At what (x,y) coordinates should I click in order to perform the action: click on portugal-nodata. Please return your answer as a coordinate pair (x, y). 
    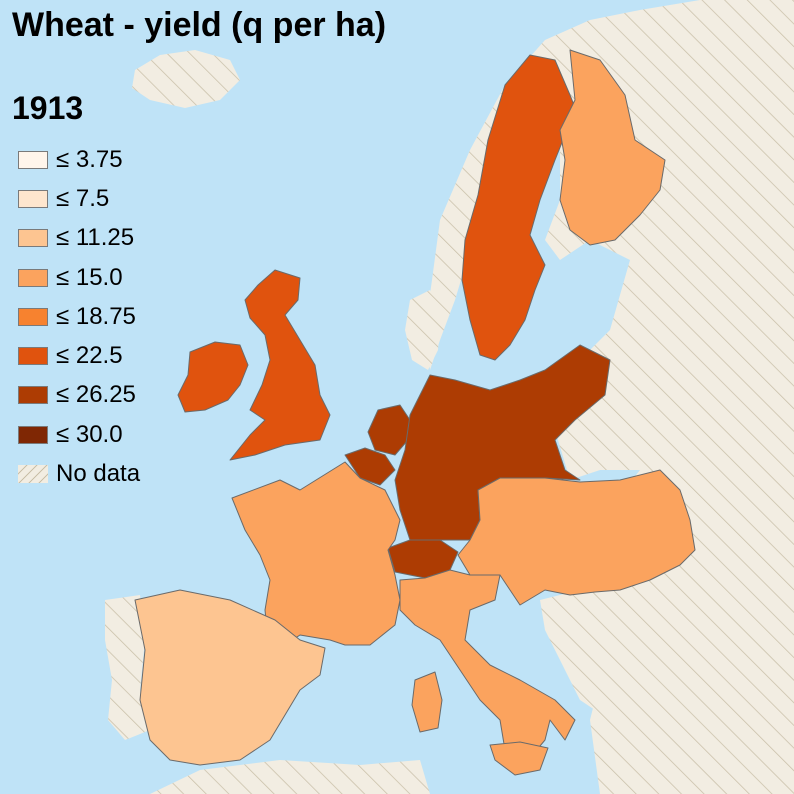
    Looking at the image, I should click on (127, 667).